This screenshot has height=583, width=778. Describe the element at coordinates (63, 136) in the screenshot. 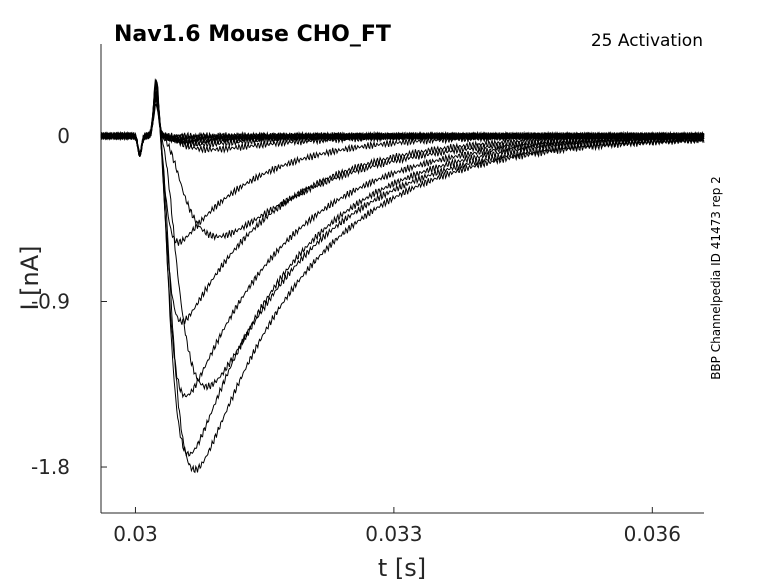

I see `y-tick-label: 0` at that location.